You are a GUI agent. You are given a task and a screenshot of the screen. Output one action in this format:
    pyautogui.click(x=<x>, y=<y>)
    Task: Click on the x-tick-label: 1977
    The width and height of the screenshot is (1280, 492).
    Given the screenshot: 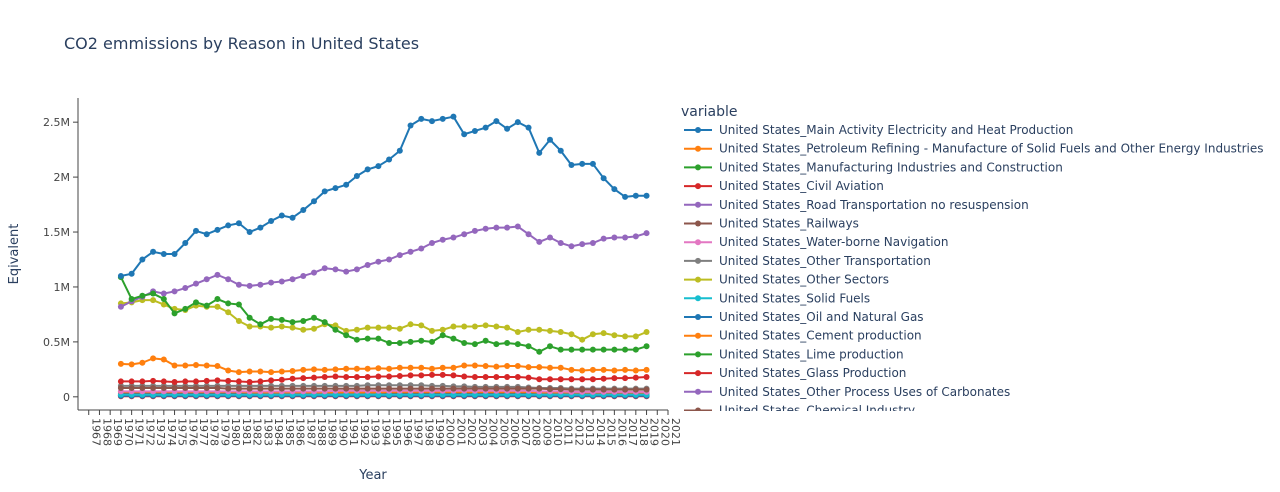 What is the action you would take?
    pyautogui.click(x=203, y=432)
    